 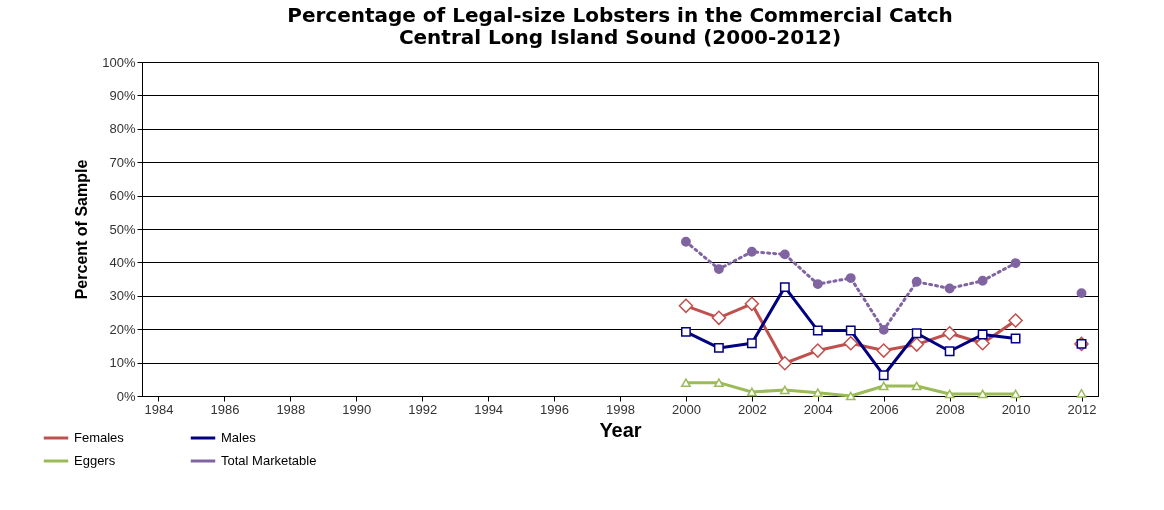 I want to click on x-tick-label: 1996, so click(x=555, y=409).